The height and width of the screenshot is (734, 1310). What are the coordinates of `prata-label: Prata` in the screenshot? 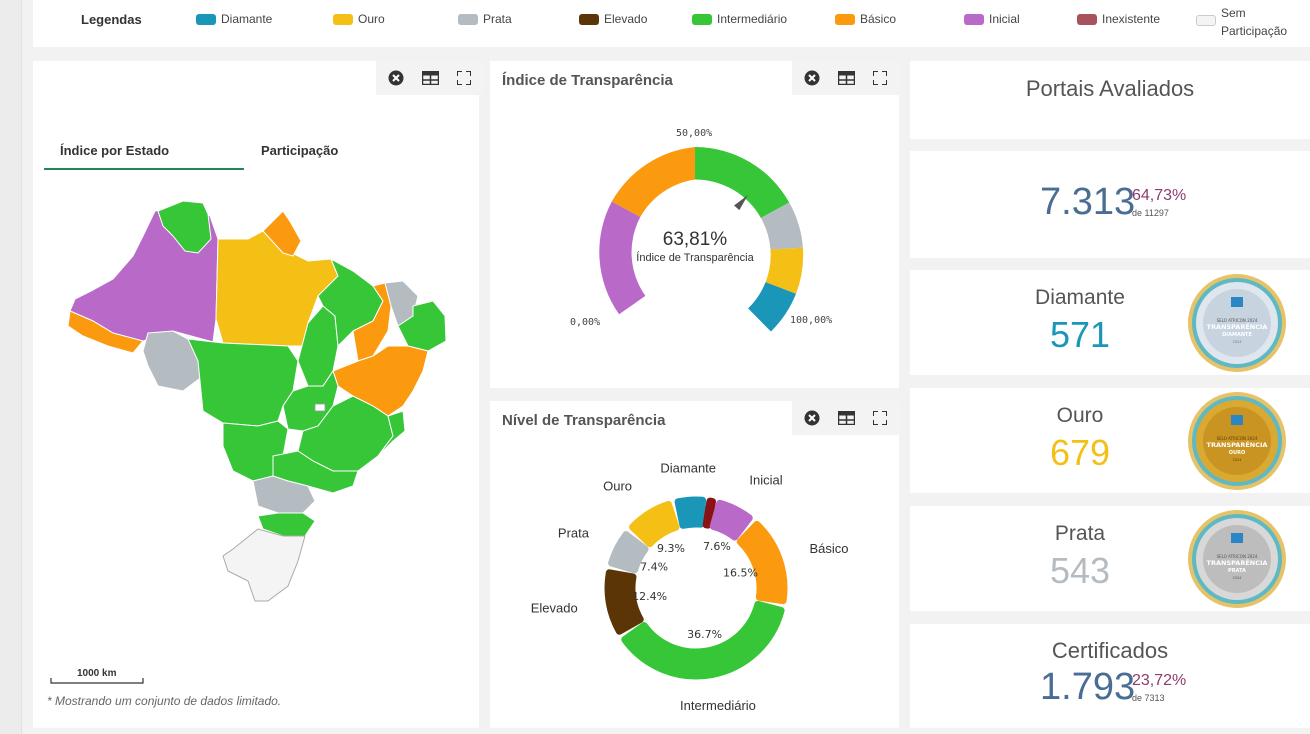 It's located at (1080, 533).